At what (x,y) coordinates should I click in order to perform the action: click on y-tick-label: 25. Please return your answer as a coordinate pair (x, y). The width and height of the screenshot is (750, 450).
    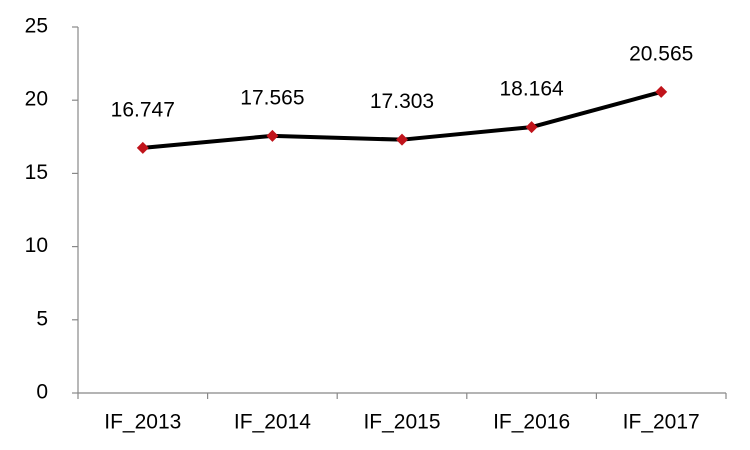
    Looking at the image, I should click on (36, 26).